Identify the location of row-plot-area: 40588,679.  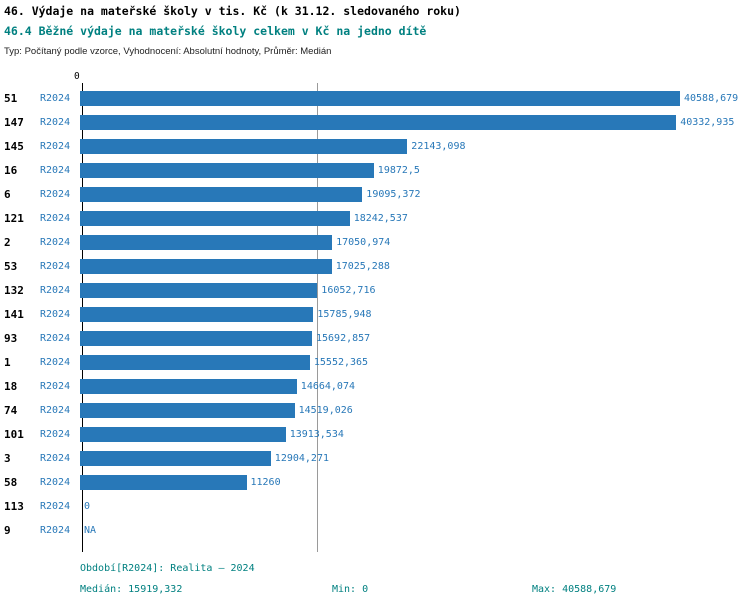
(414, 98).